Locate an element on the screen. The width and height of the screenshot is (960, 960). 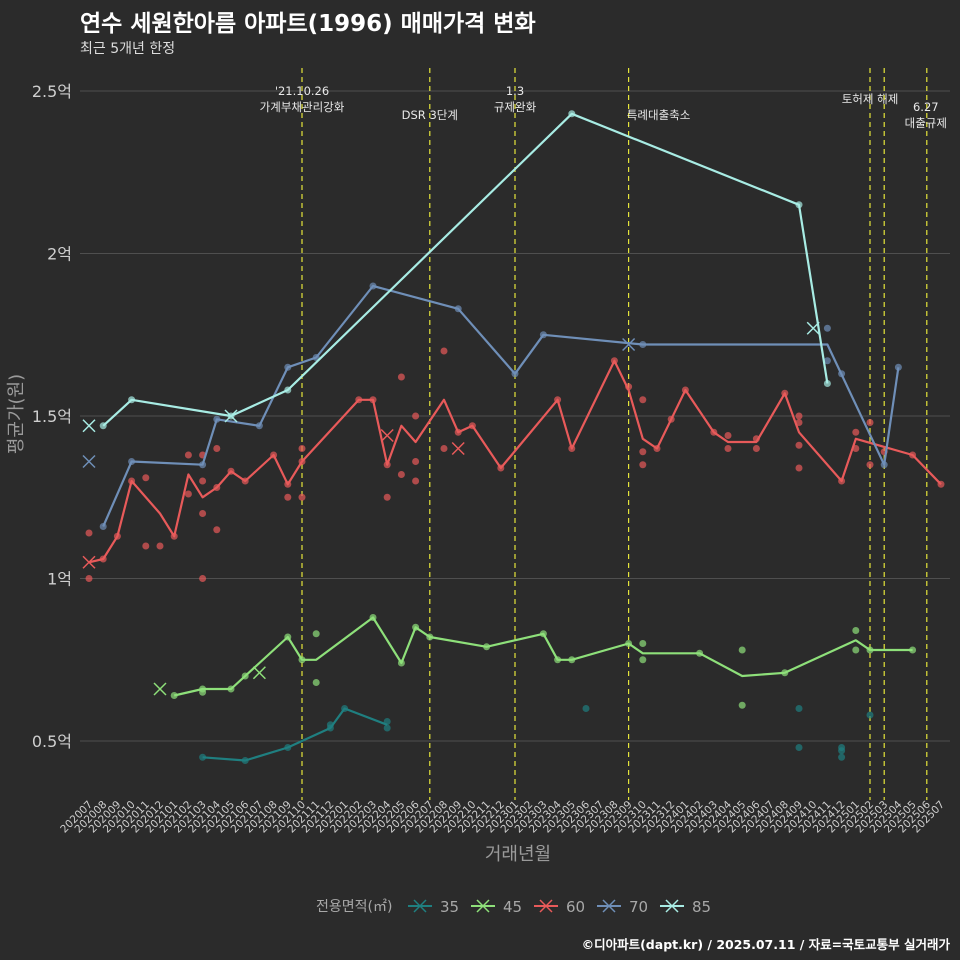
event-label-line: 토허제 해제 is located at coordinates (870, 99).